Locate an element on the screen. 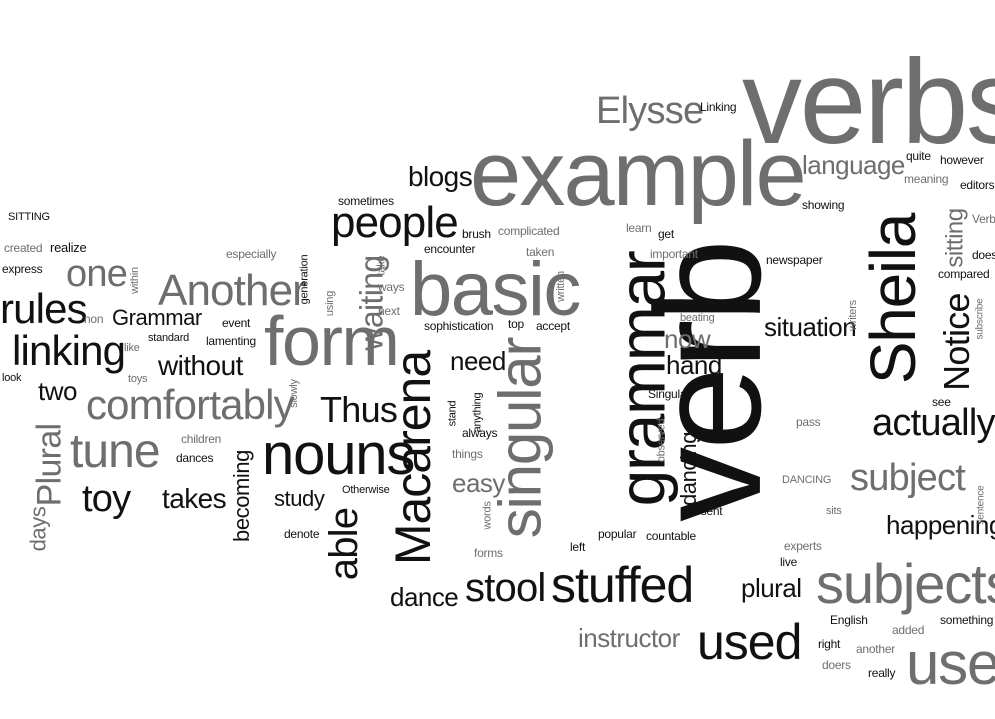 This screenshot has height=719, width=995. word: nouns is located at coordinates (338, 454).